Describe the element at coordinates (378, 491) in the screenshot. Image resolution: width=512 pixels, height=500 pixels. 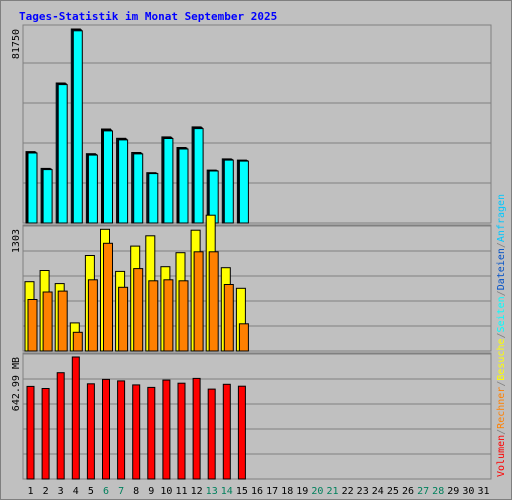
I see `x-tick-label-day-24: 24` at that location.